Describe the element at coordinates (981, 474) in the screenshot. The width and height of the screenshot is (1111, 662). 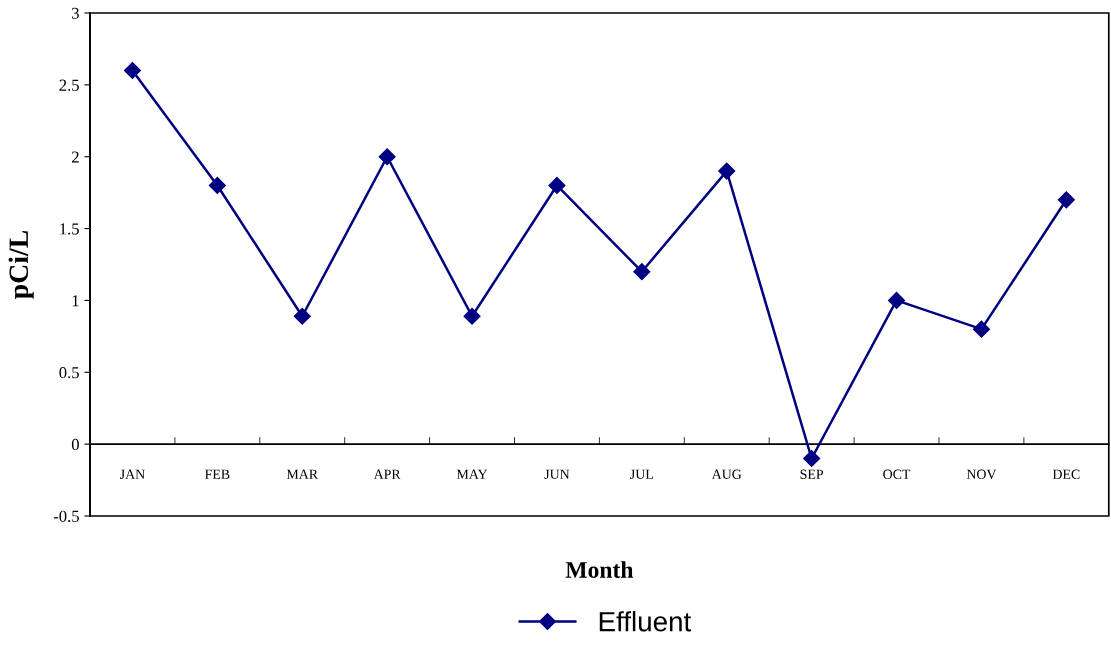
I see `x-tick-label: NOV` at that location.